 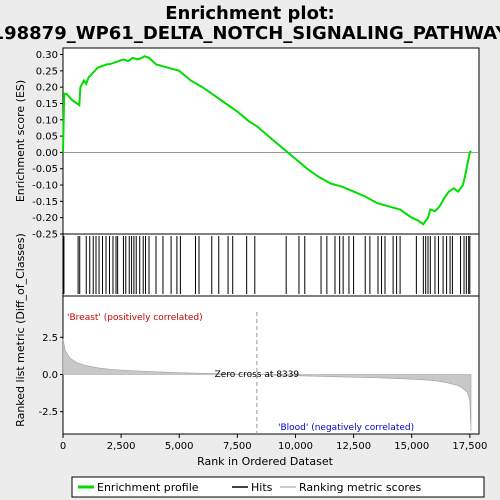 What do you see at coordinates (47, 71) in the screenshot?
I see `es-y-tick-label: 0.25` at bounding box center [47, 71].